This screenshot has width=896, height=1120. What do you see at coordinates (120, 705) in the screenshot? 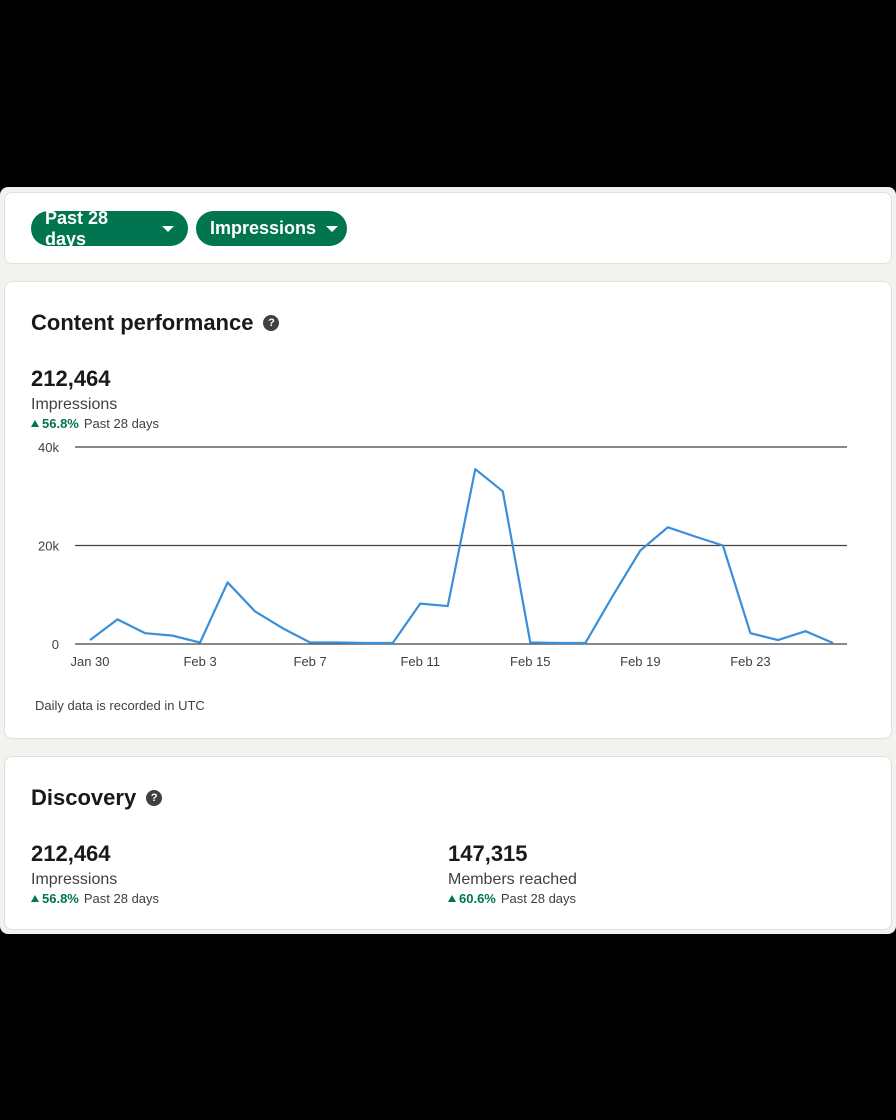
I see `utc-note: Daily data is recorded in UTC` at bounding box center [120, 705].